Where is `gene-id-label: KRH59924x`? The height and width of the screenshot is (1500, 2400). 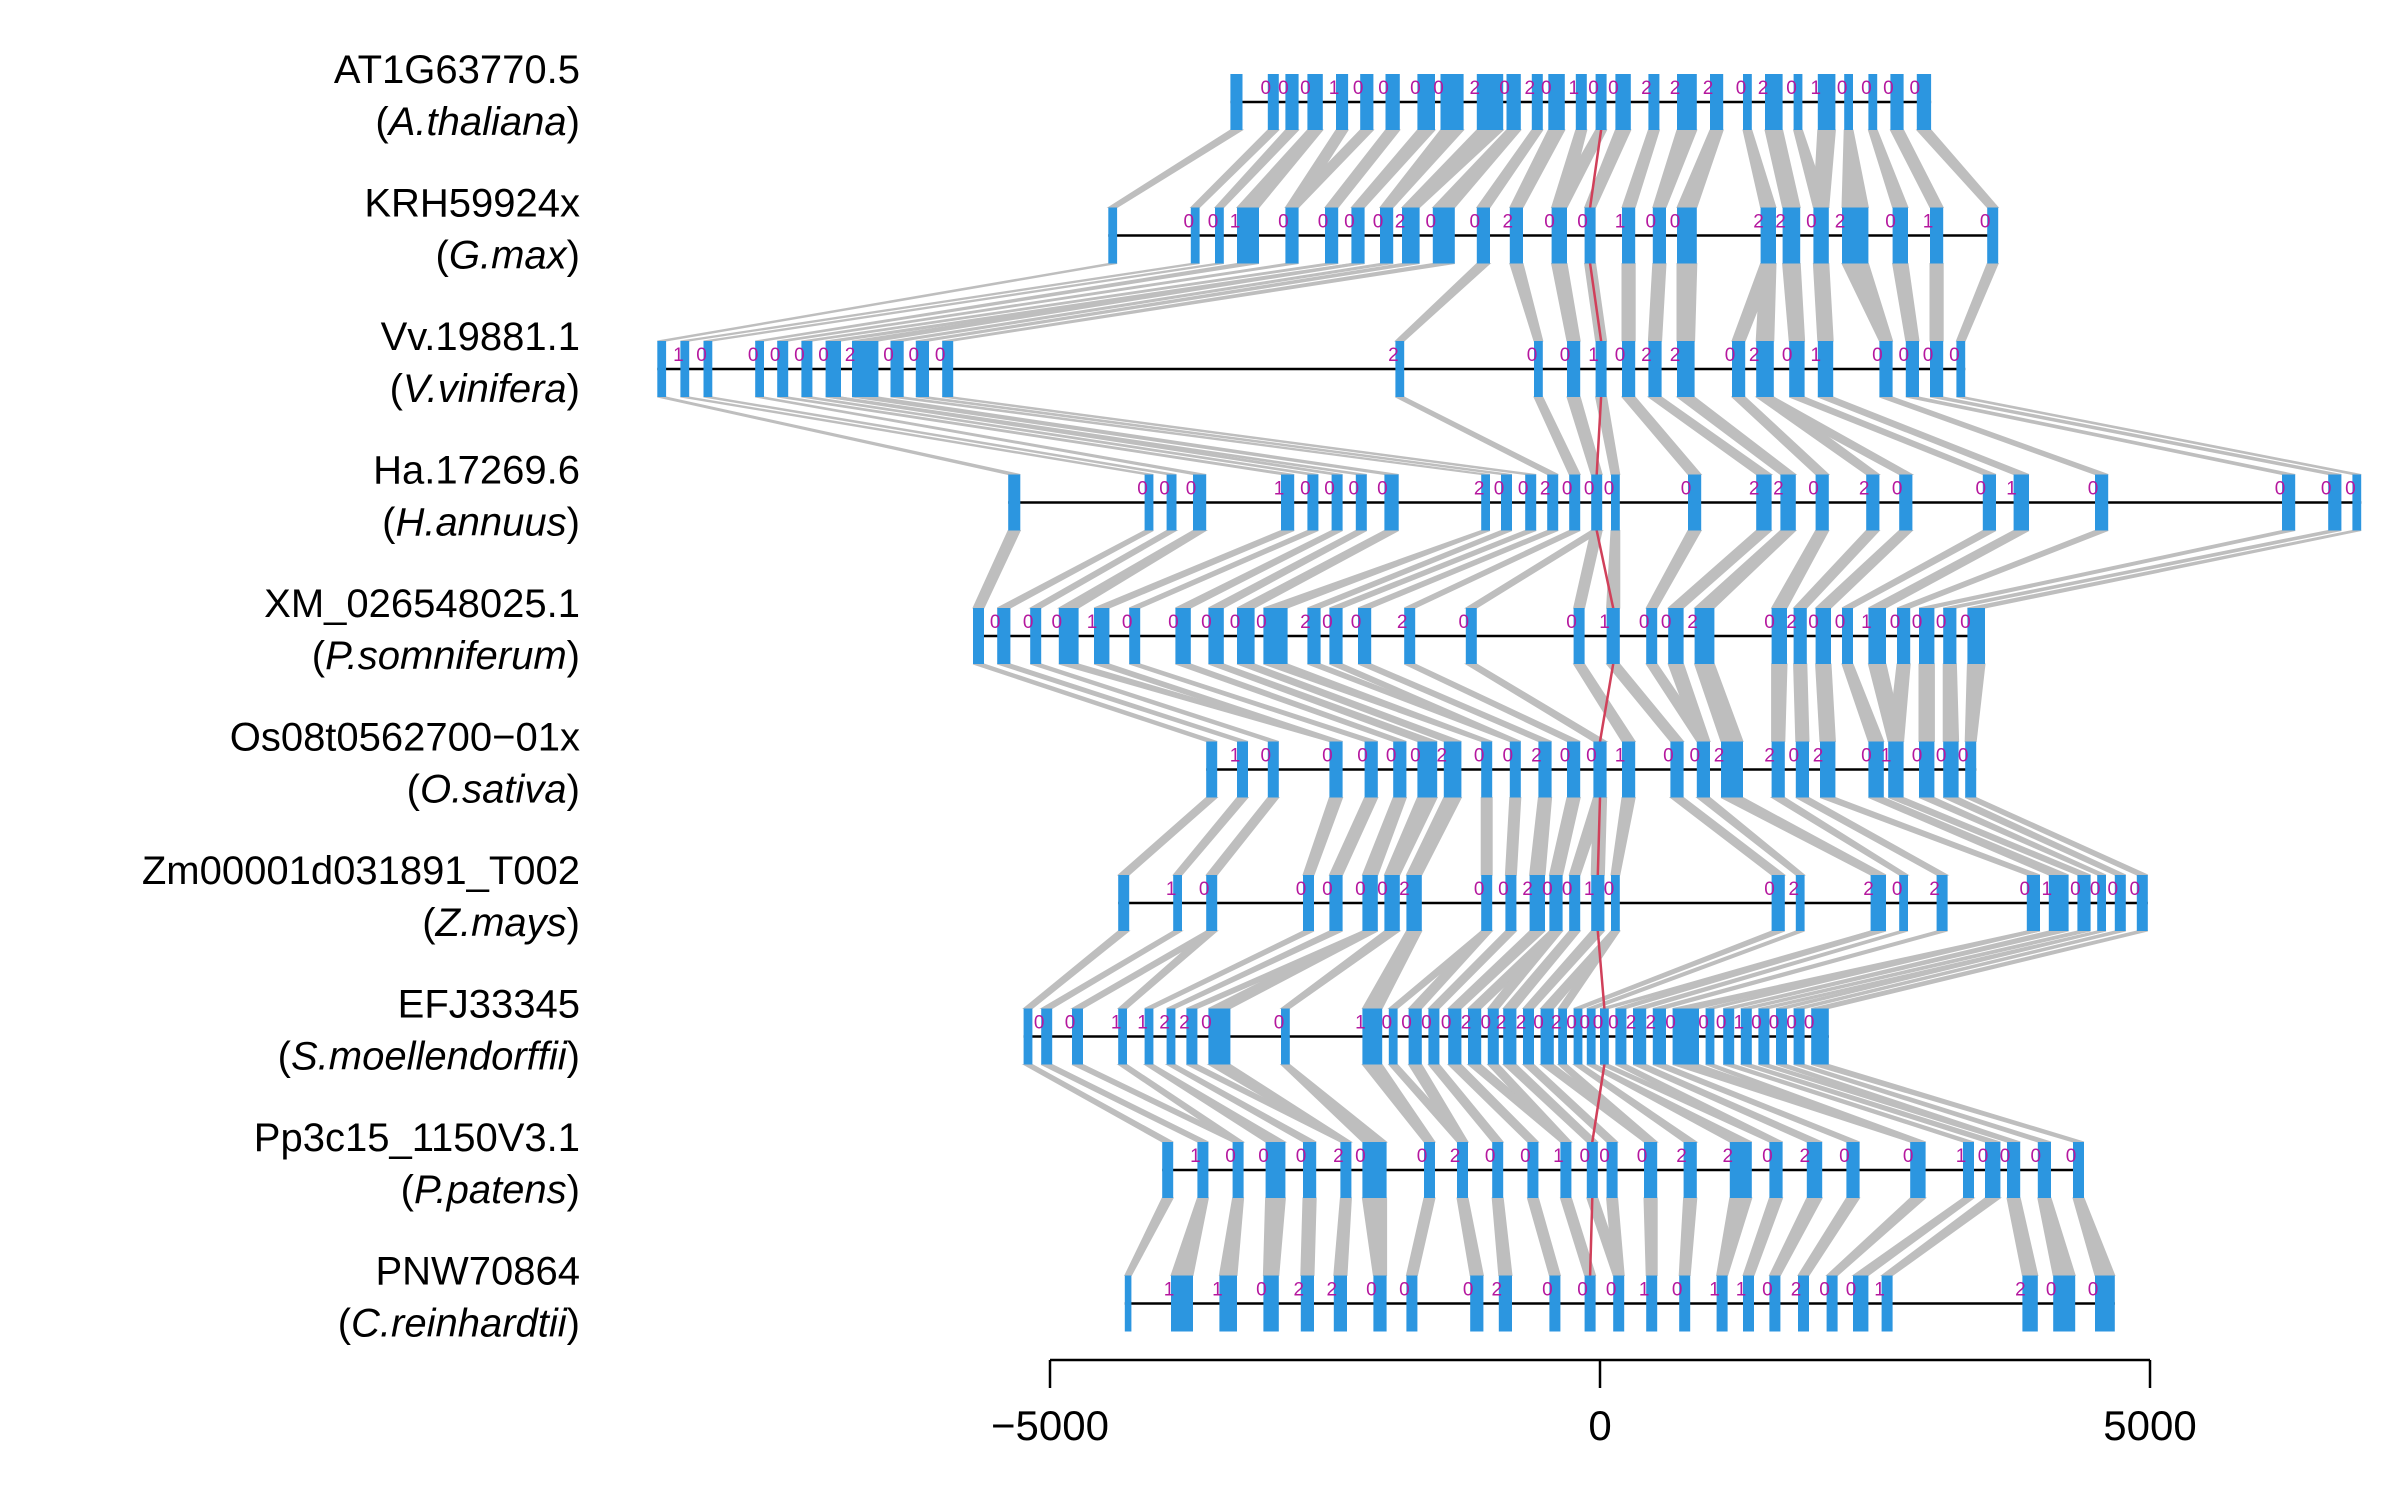 gene-id-label: KRH59924x is located at coordinates (472, 204).